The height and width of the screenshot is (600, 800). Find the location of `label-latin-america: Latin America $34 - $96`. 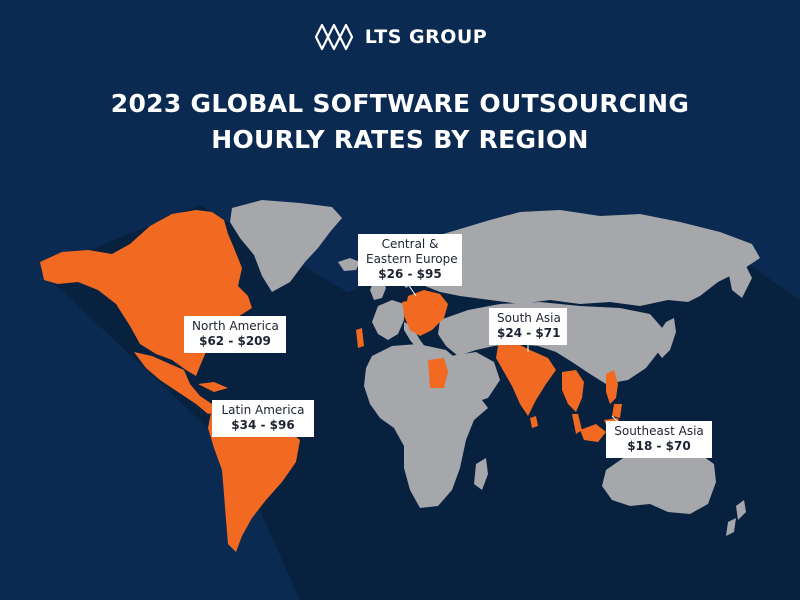

label-latin-america: Latin America $34 - $96 is located at coordinates (263, 418).